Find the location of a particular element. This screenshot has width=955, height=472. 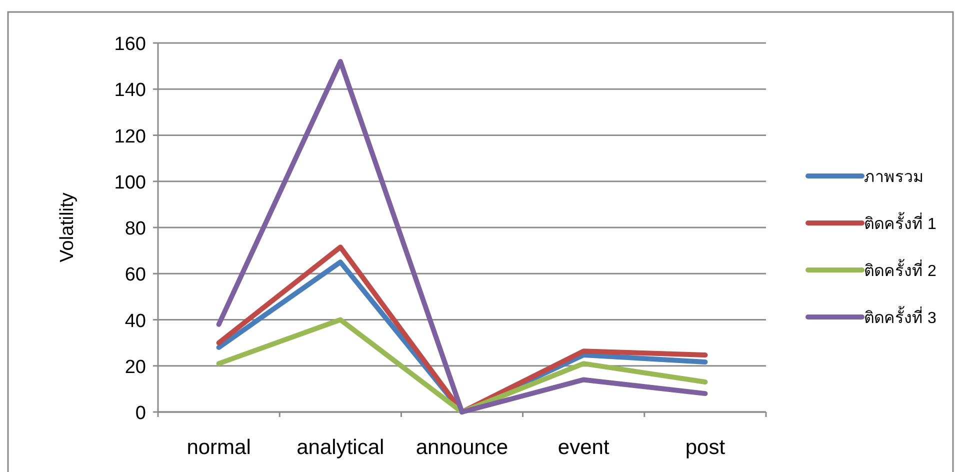

y-tick-label: 20 is located at coordinates (135, 367).